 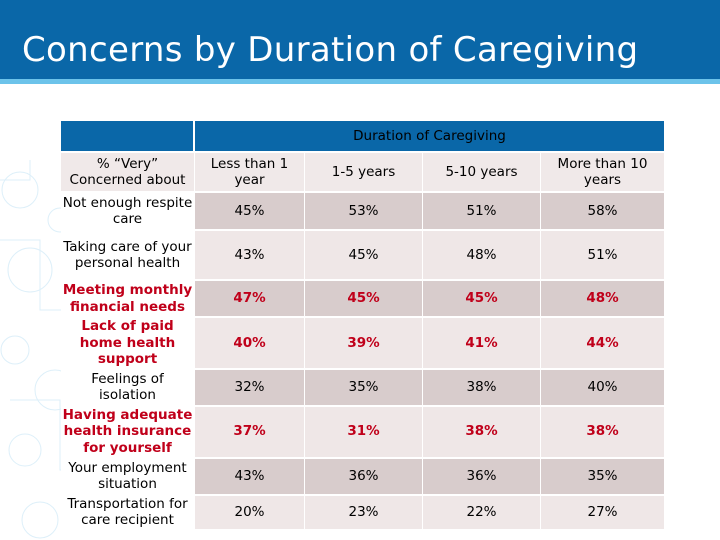 What do you see at coordinates (128, 212) in the screenshot?
I see `row-label: Not enough respite care` at bounding box center [128, 212].